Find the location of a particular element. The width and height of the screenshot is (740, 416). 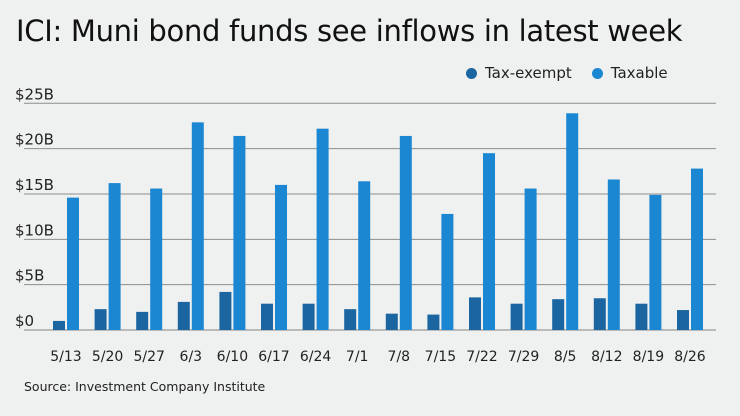

legend-label-taxable: Taxable is located at coordinates (639, 73).